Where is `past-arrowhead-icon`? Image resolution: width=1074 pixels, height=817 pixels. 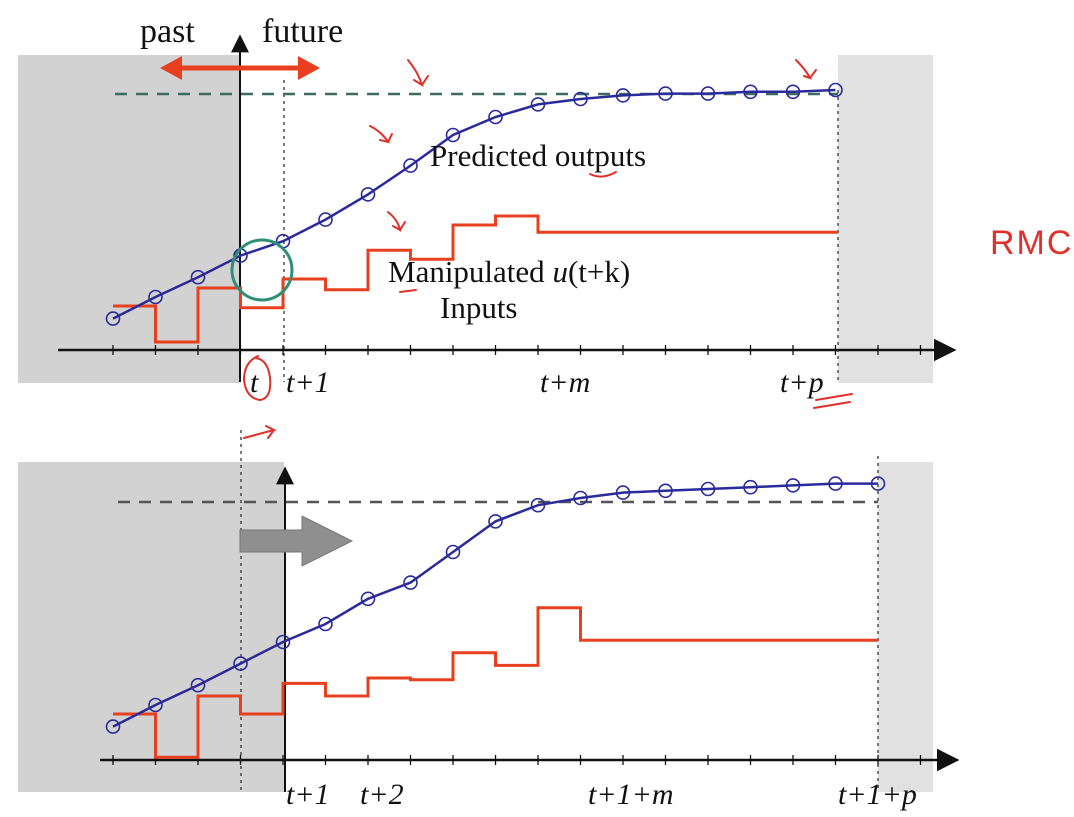
past-arrowhead-icon is located at coordinates (171, 68).